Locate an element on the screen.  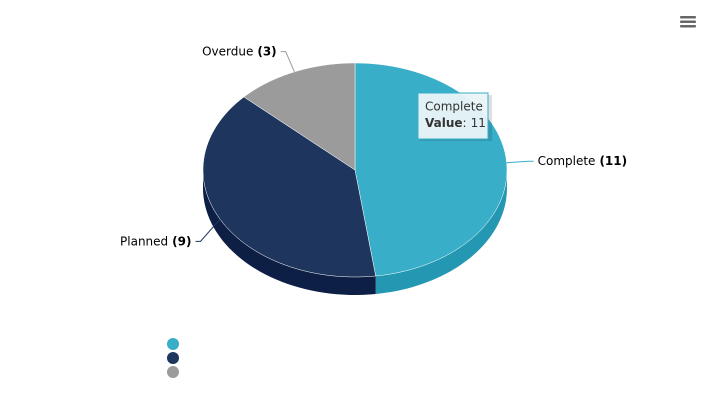
label-value: (9) is located at coordinates (181, 241).